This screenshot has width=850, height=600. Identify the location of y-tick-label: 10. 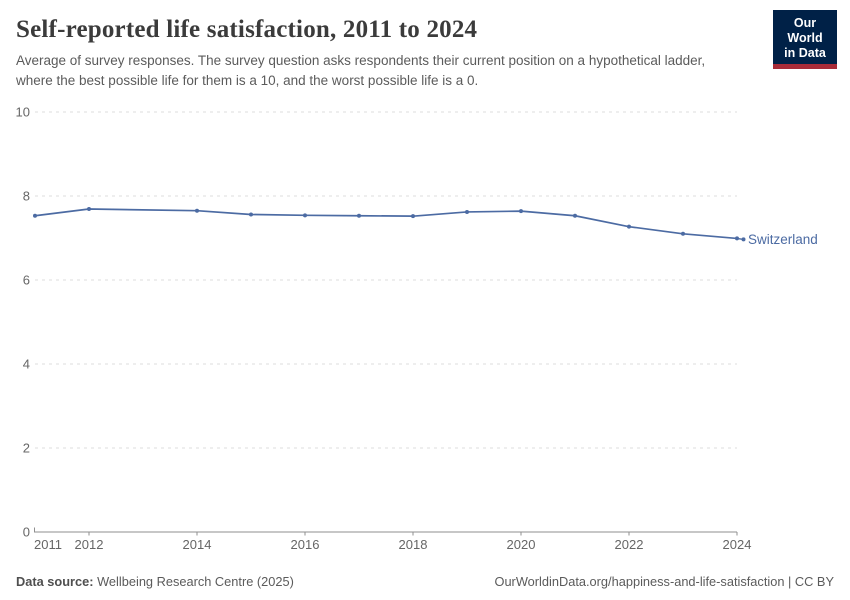
(23, 112).